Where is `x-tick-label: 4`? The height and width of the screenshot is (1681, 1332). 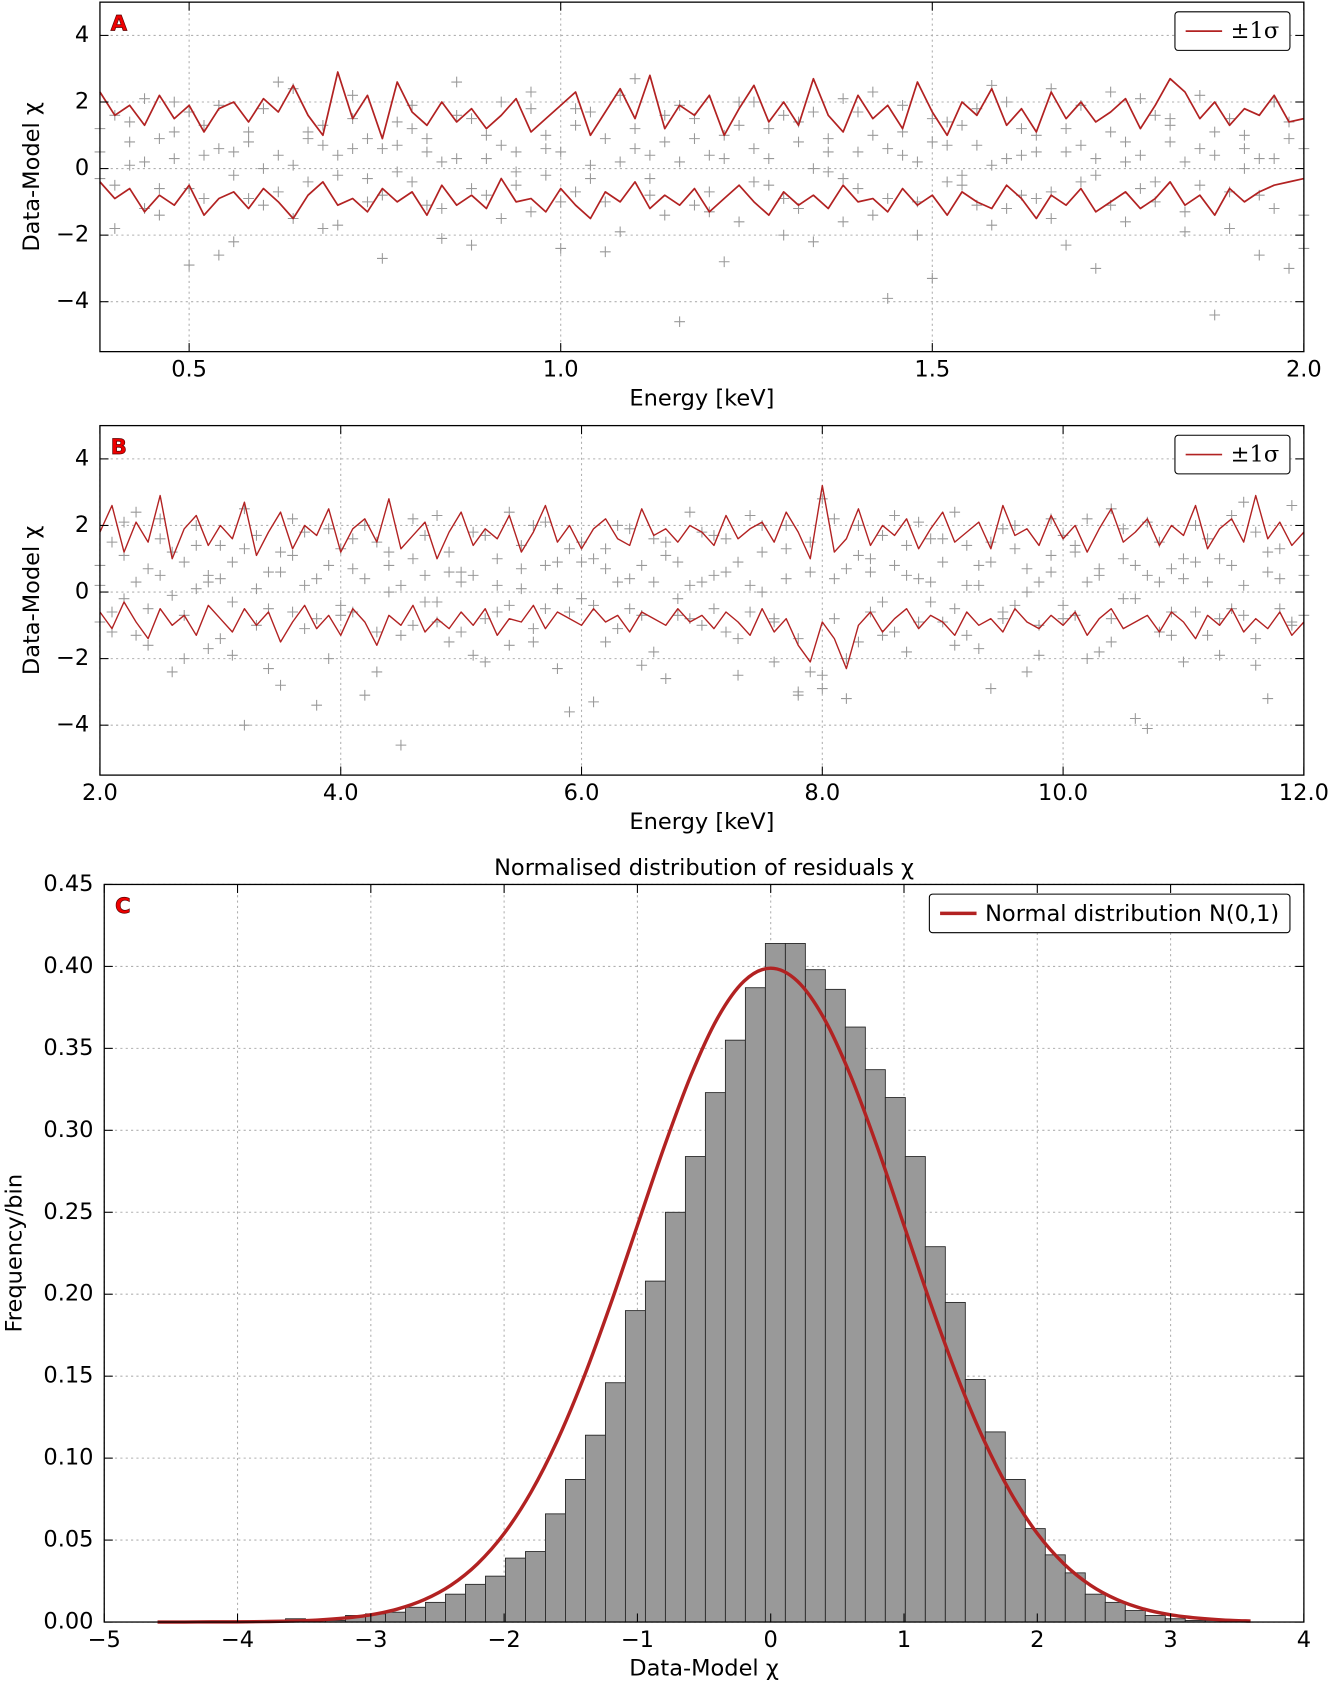
x-tick-label: 4 is located at coordinates (1304, 1640).